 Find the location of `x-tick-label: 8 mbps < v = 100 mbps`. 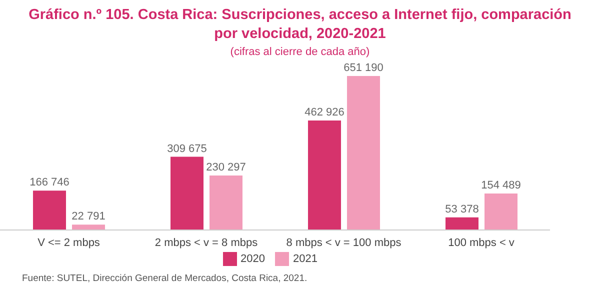

x-tick-label: 8 mbps < v = 100 mbps is located at coordinates (344, 242).